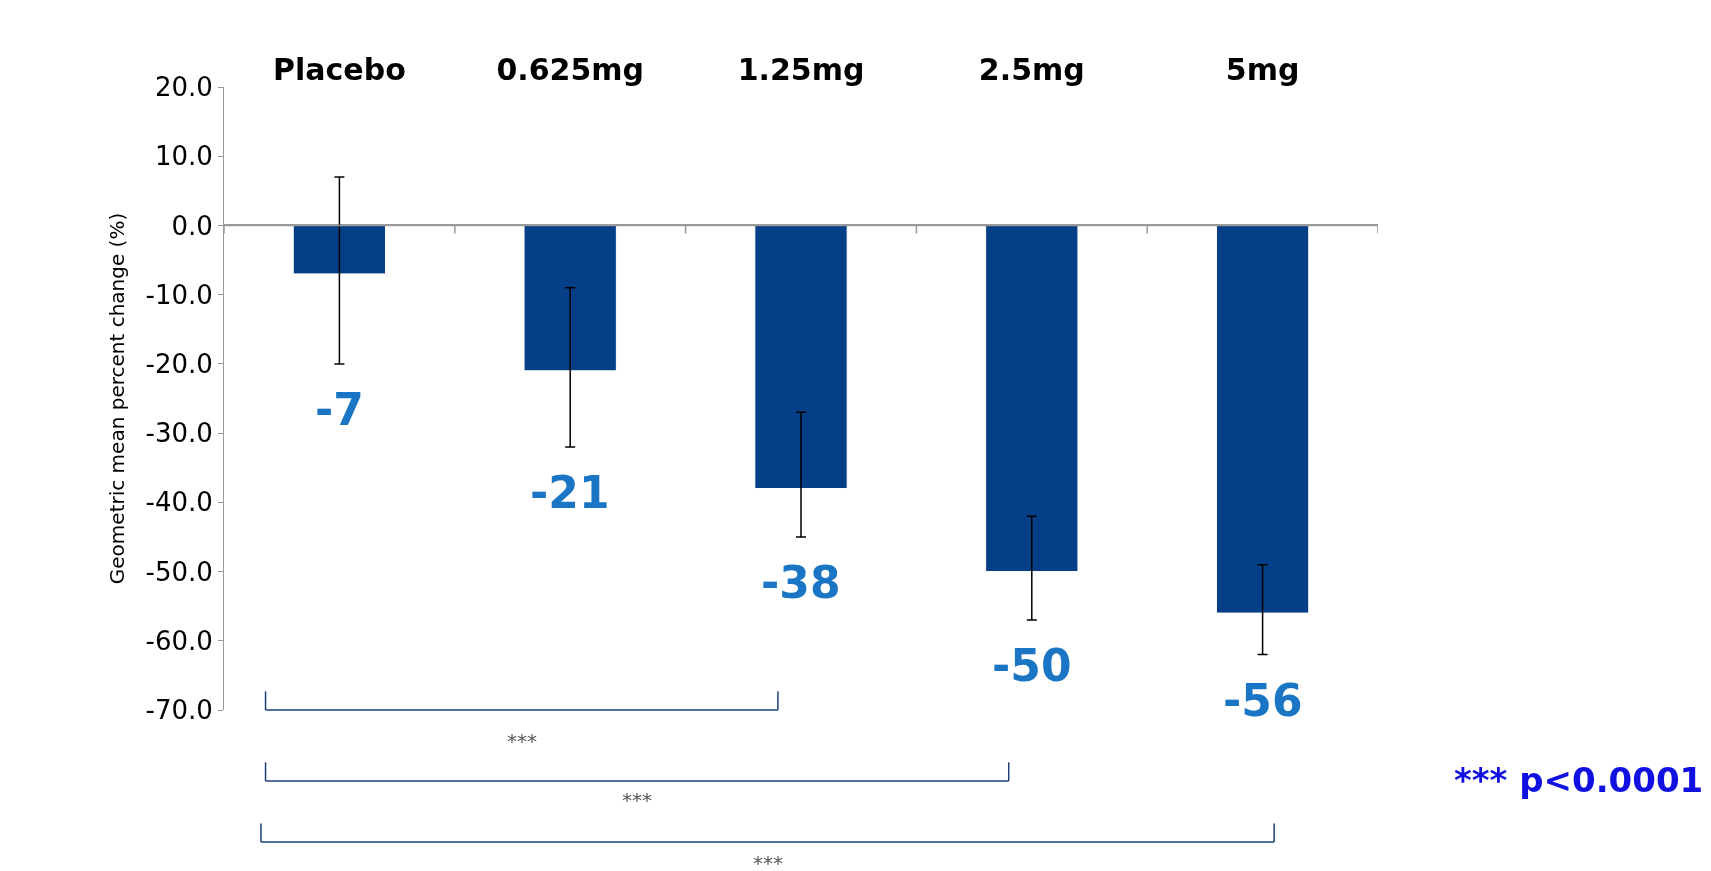  Describe the element at coordinates (1262, 69) in the screenshot. I see `x-tick-label: 5mg` at that location.